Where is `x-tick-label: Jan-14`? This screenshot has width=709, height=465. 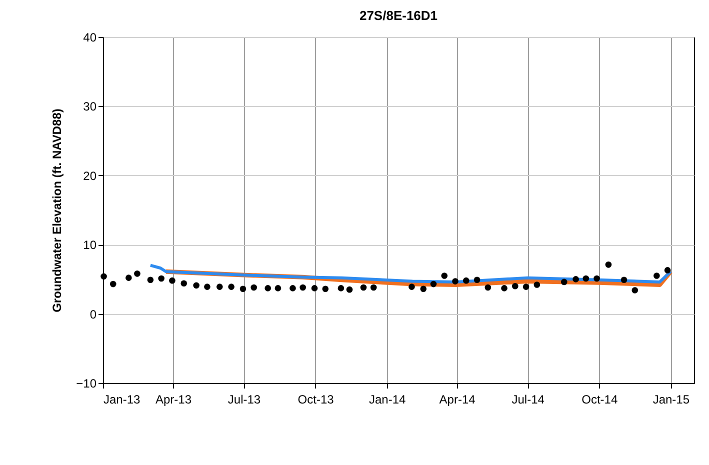
x-tick-label: Jan-14 is located at coordinates (387, 399).